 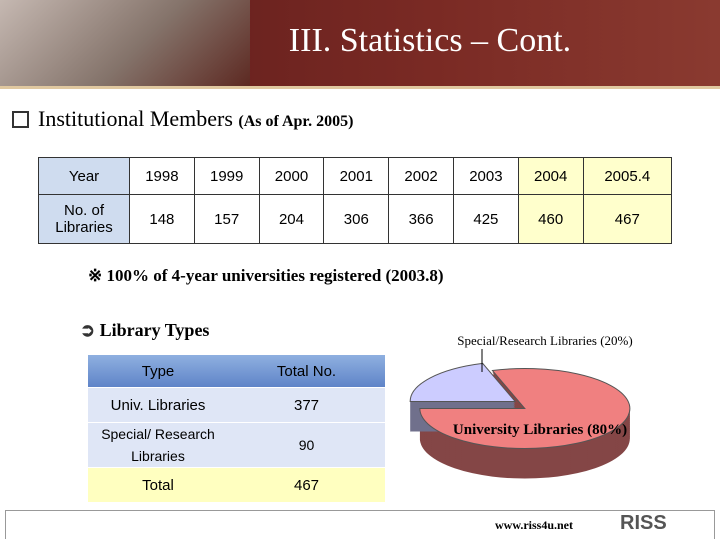 I want to click on cell: Univ. Libraries, so click(x=158, y=405).